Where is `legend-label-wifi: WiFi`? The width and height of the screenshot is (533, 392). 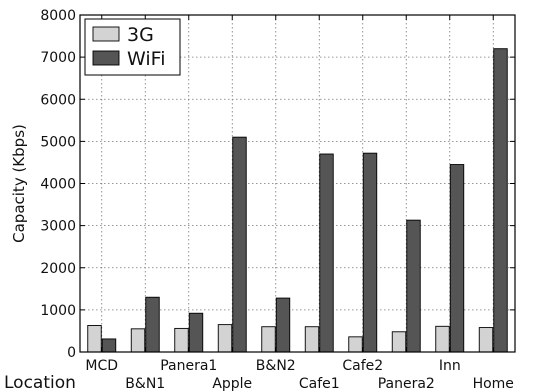
legend-label-wifi: WiFi is located at coordinates (146, 59).